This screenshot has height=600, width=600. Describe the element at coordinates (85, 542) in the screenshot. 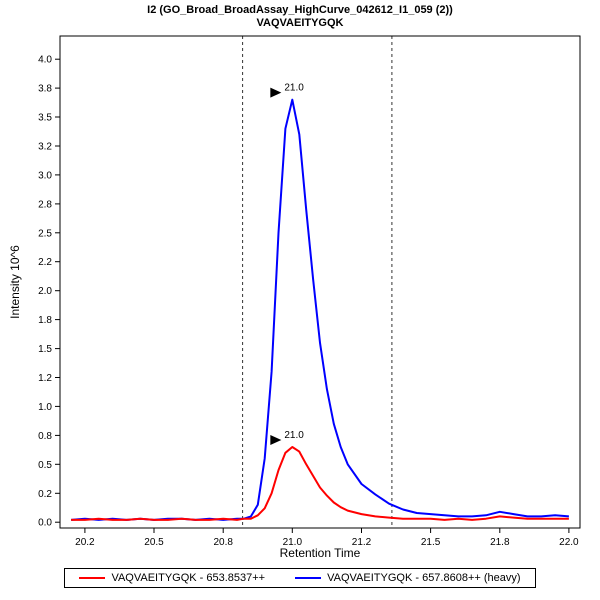

I see `x-tick-label: 20.2` at that location.